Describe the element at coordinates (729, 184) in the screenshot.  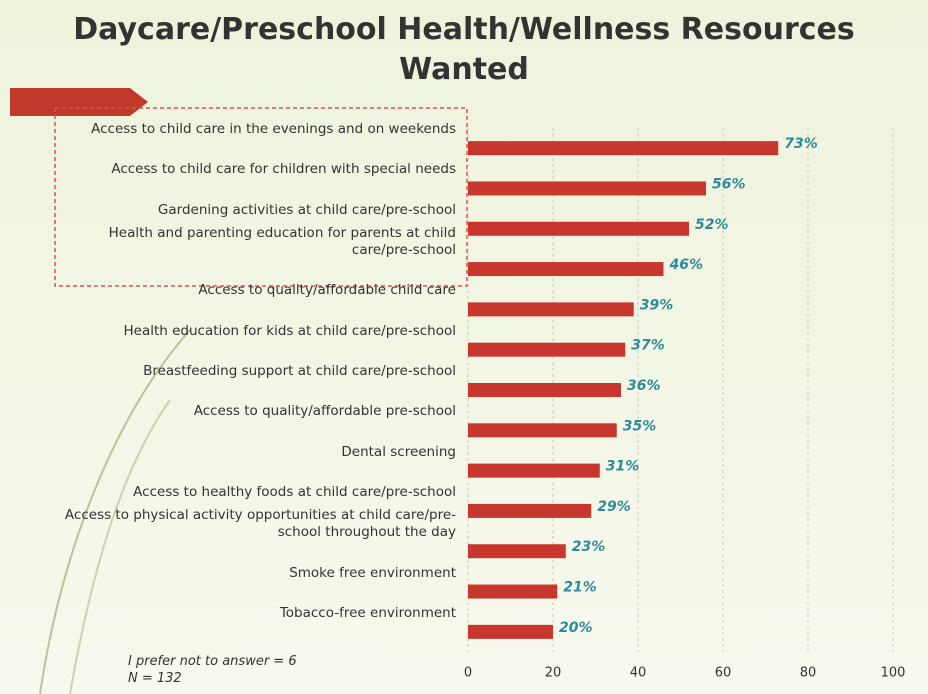
I see `value-label: 56%` at that location.